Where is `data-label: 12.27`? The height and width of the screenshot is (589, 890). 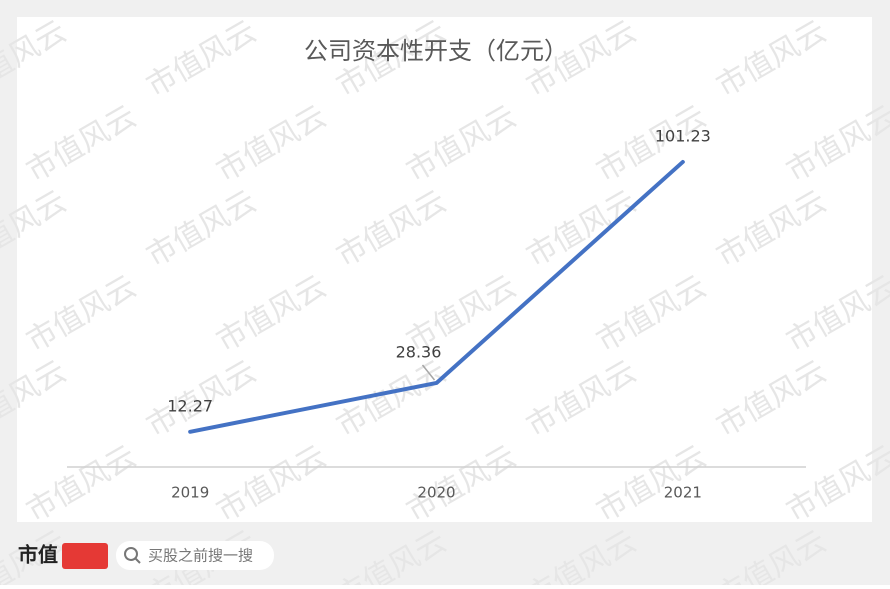 data-label: 12.27 is located at coordinates (190, 405).